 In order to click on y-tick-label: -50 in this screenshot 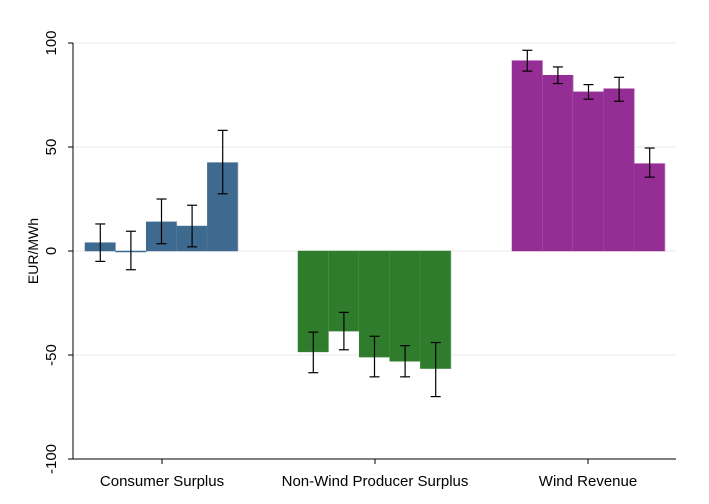, I will do `click(51, 355)`.